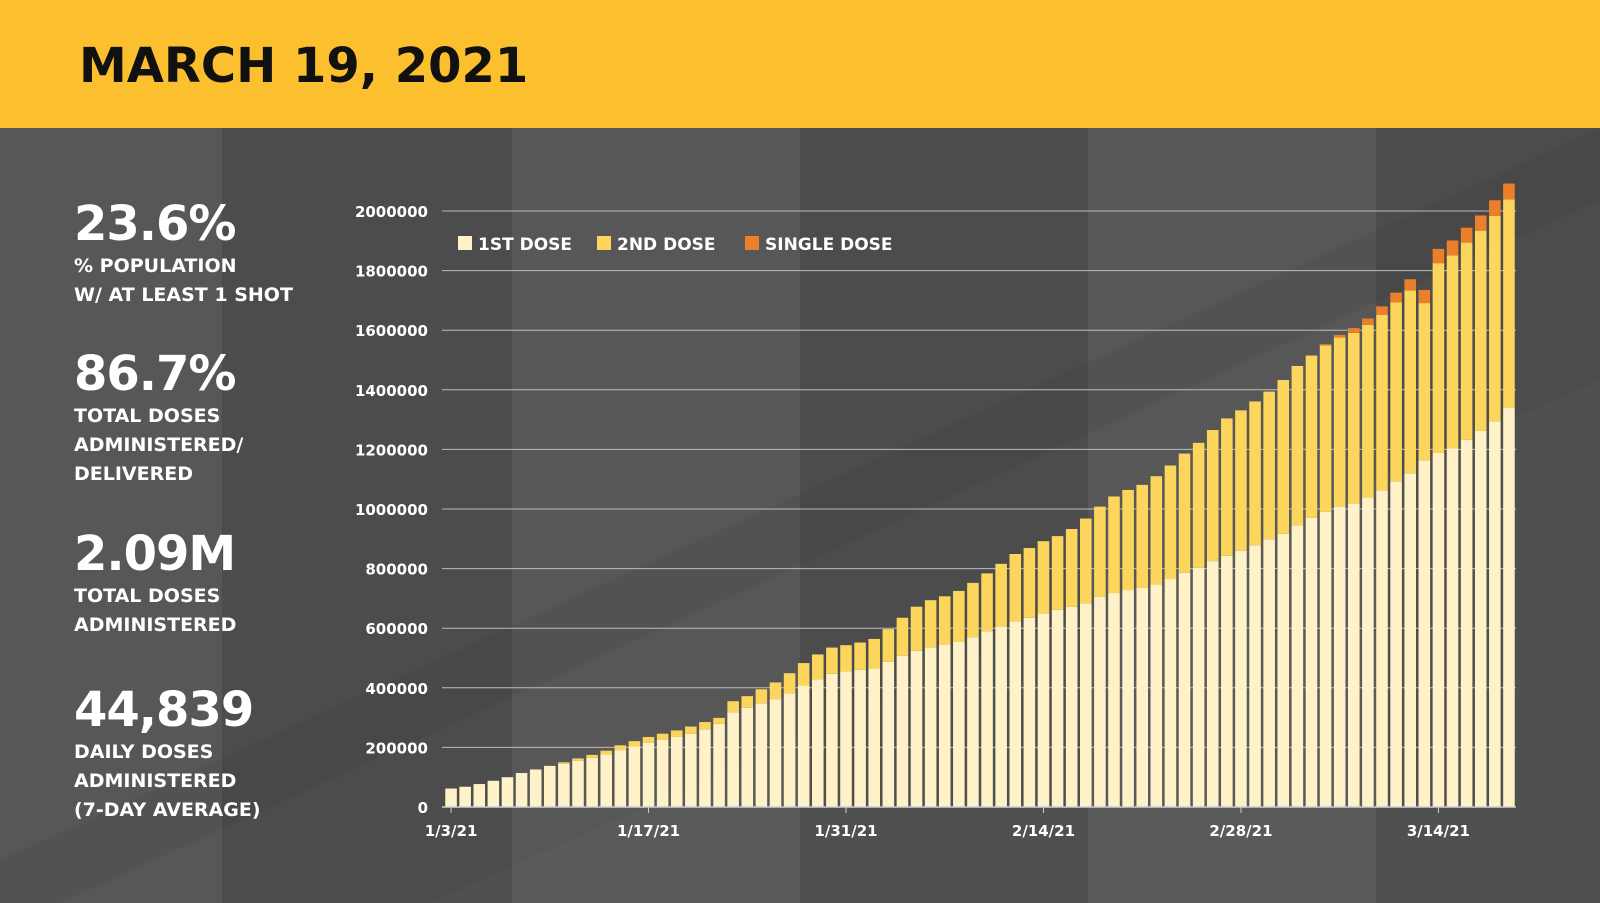  What do you see at coordinates (391, 331) in the screenshot?
I see `y-tick-label: 1600000` at bounding box center [391, 331].